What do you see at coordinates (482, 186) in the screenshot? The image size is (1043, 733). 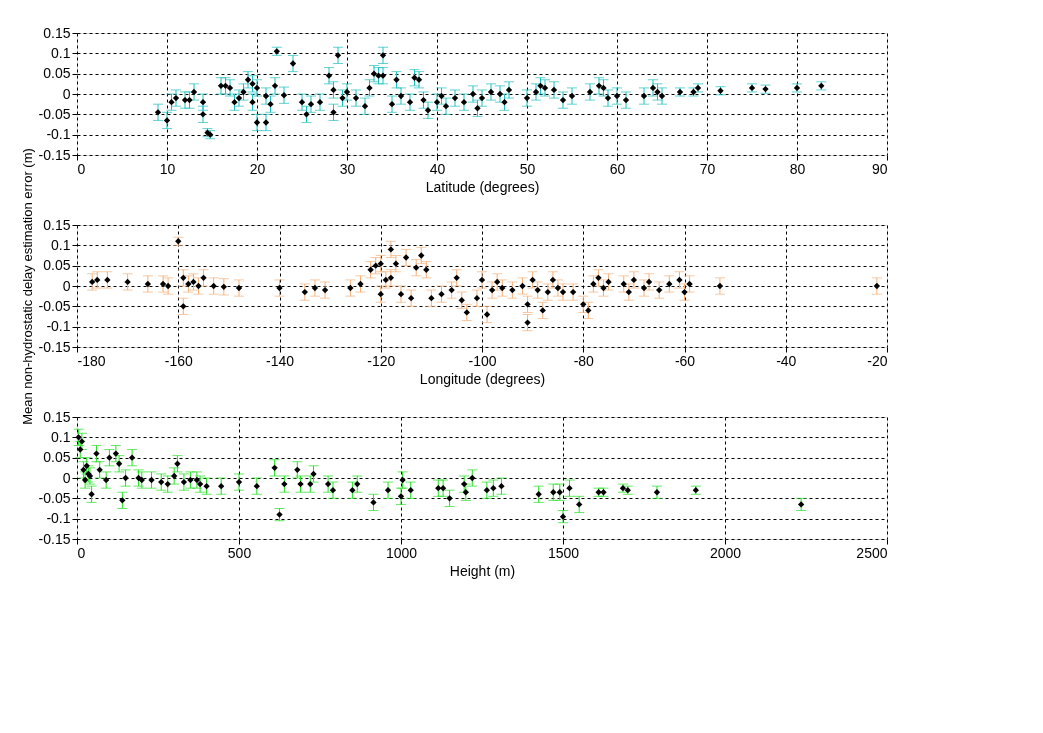 I see `x-axis-title: Latitude (degrees)` at bounding box center [482, 186].